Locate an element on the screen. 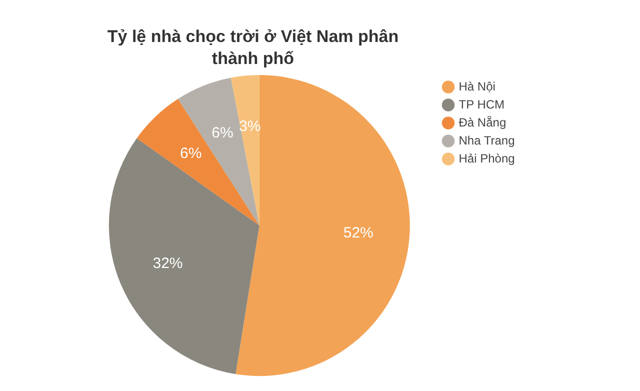 The width and height of the screenshot is (640, 391). legend-label: Hà Nội is located at coordinates (477, 86).